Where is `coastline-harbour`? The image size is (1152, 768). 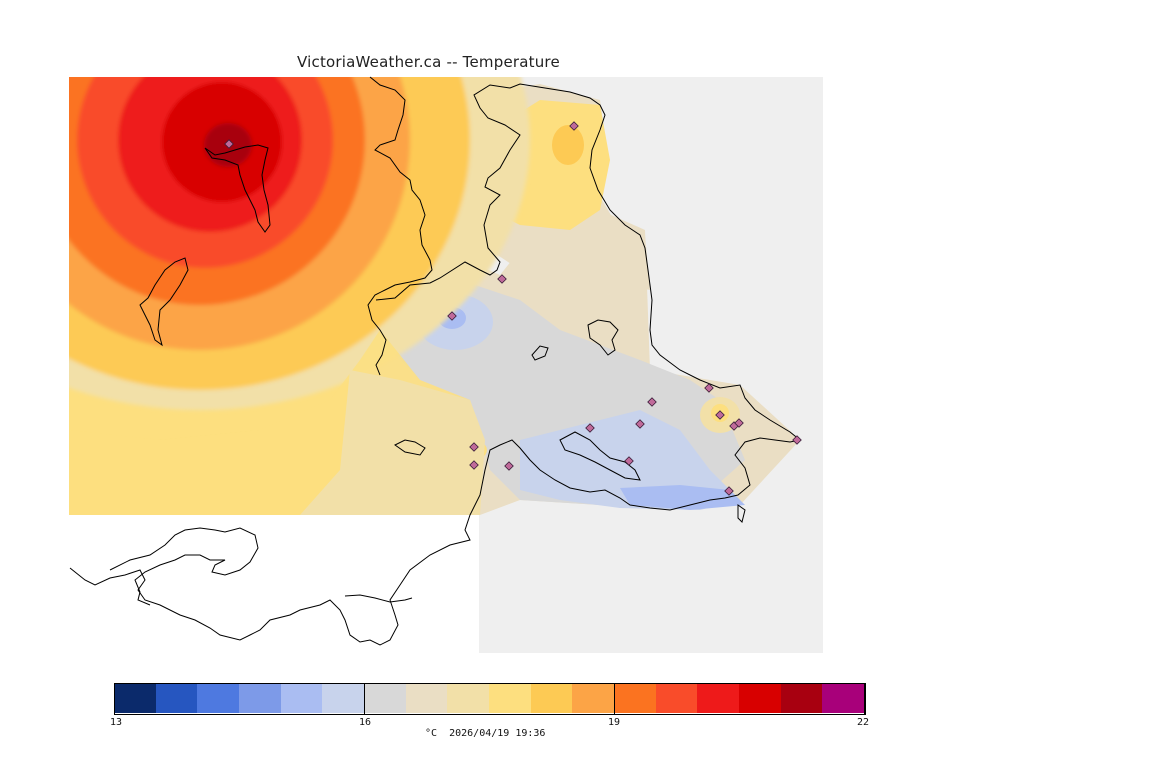 coastline-harbour is located at coordinates (600, 456).